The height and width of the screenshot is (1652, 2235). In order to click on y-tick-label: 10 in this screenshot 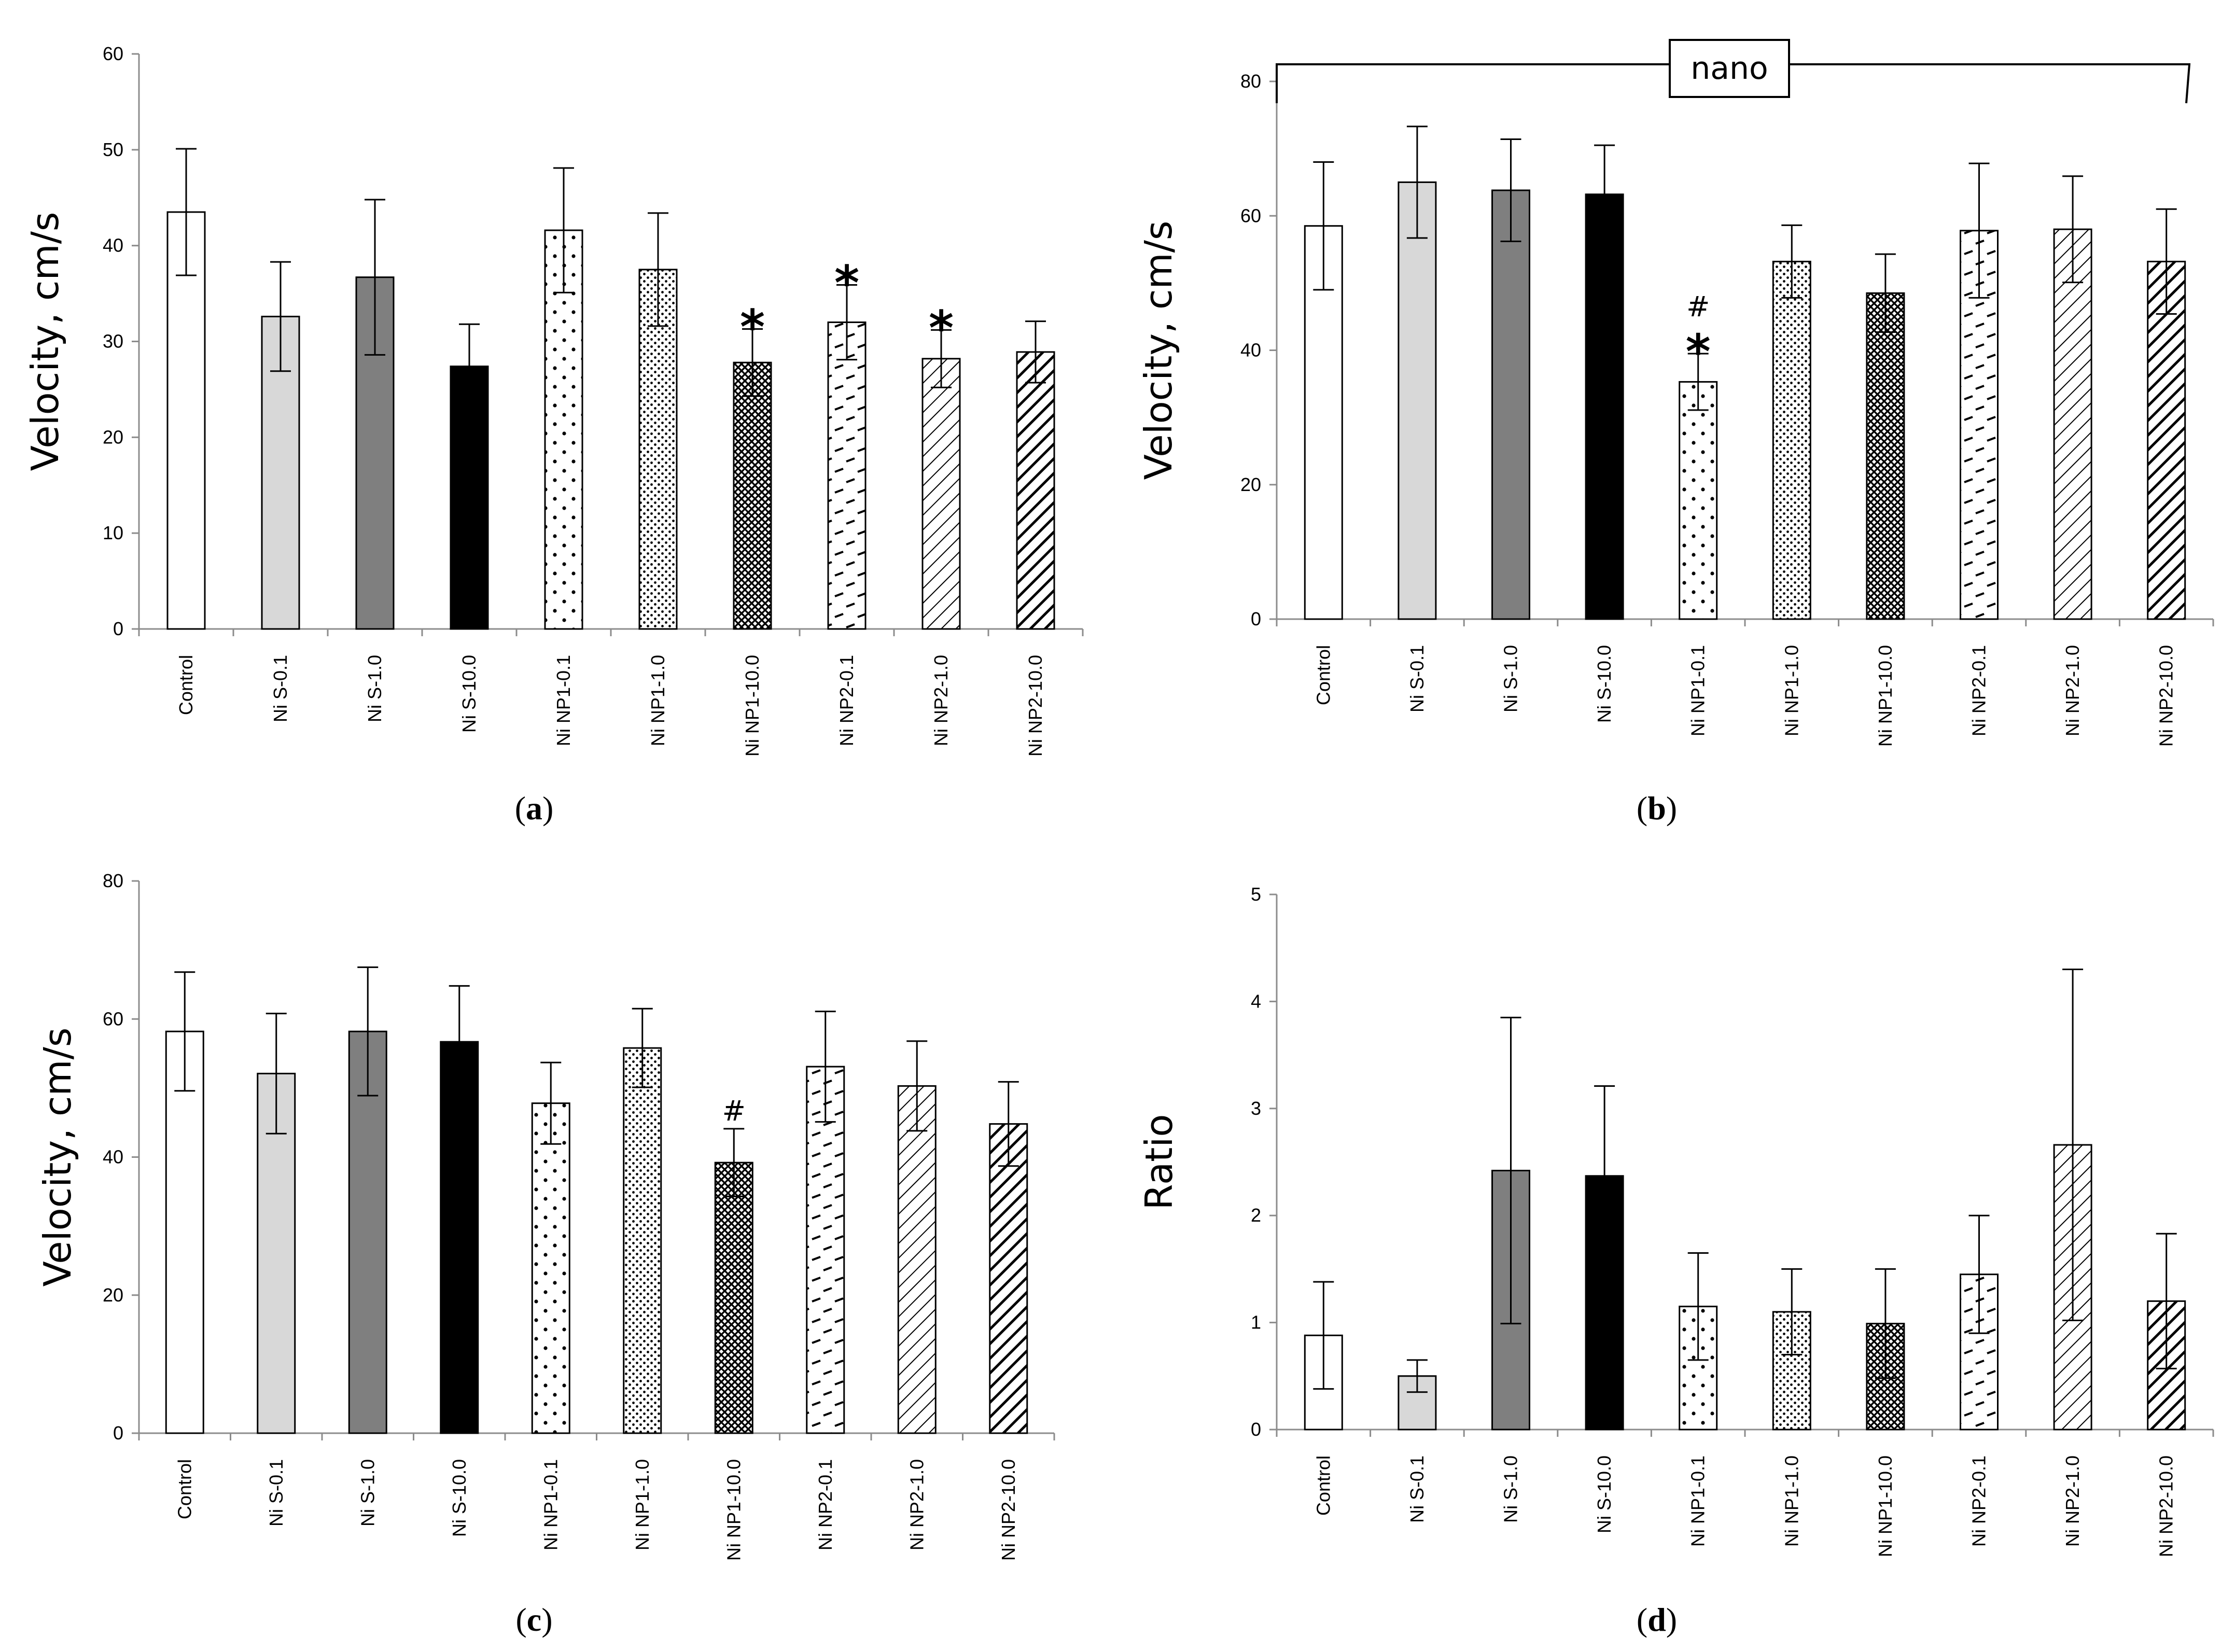, I will do `click(113, 532)`.